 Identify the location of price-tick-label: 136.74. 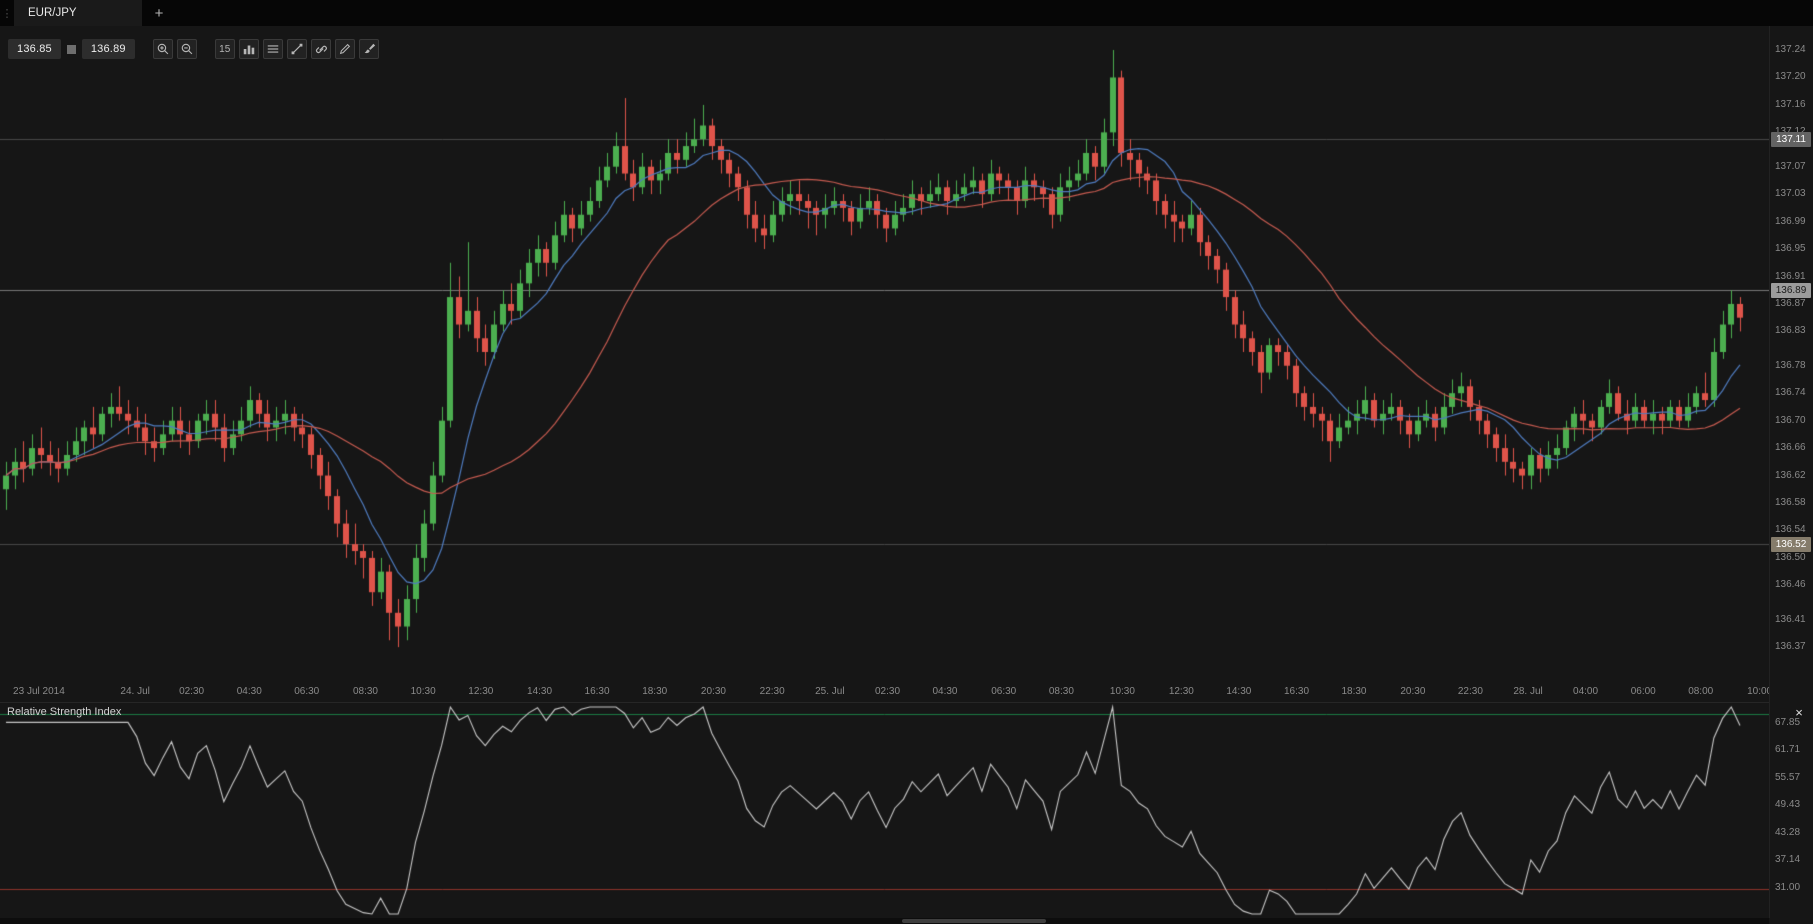
(1790, 393).